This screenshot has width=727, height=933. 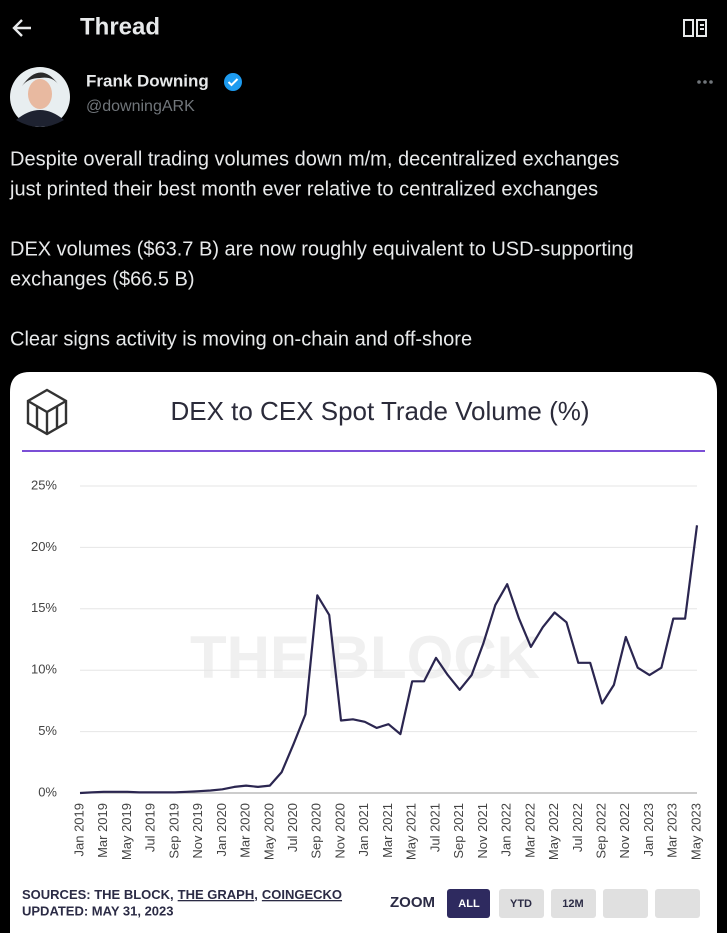 What do you see at coordinates (150, 827) in the screenshot?
I see `x-tick-label: Jul 2019` at bounding box center [150, 827].